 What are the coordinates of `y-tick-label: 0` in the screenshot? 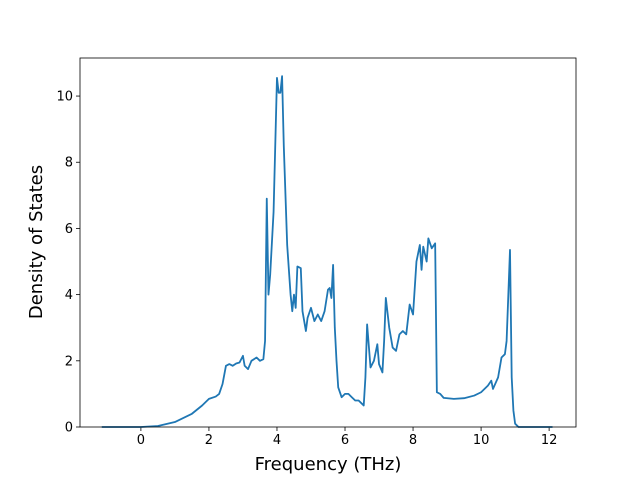 It's located at (69, 428).